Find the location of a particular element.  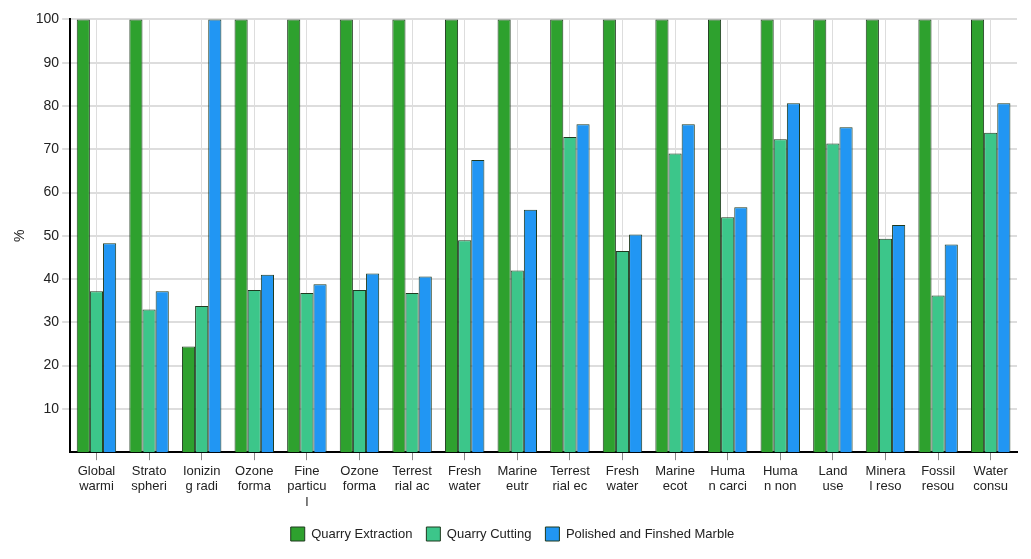

y-tick-label: 100 is located at coordinates (47, 18).